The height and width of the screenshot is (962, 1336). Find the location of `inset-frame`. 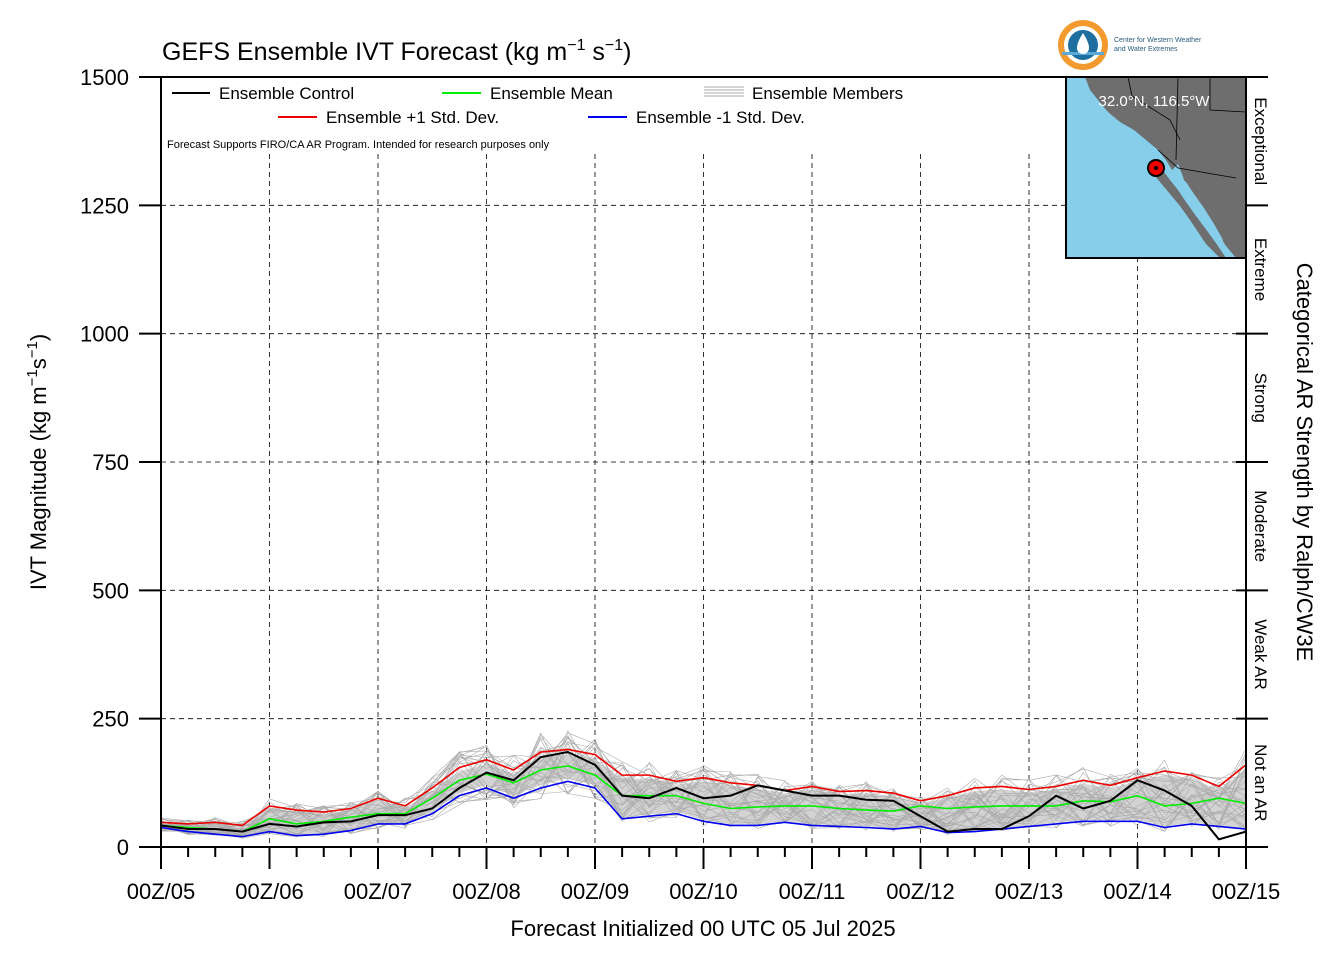

inset-frame is located at coordinates (1156, 167).